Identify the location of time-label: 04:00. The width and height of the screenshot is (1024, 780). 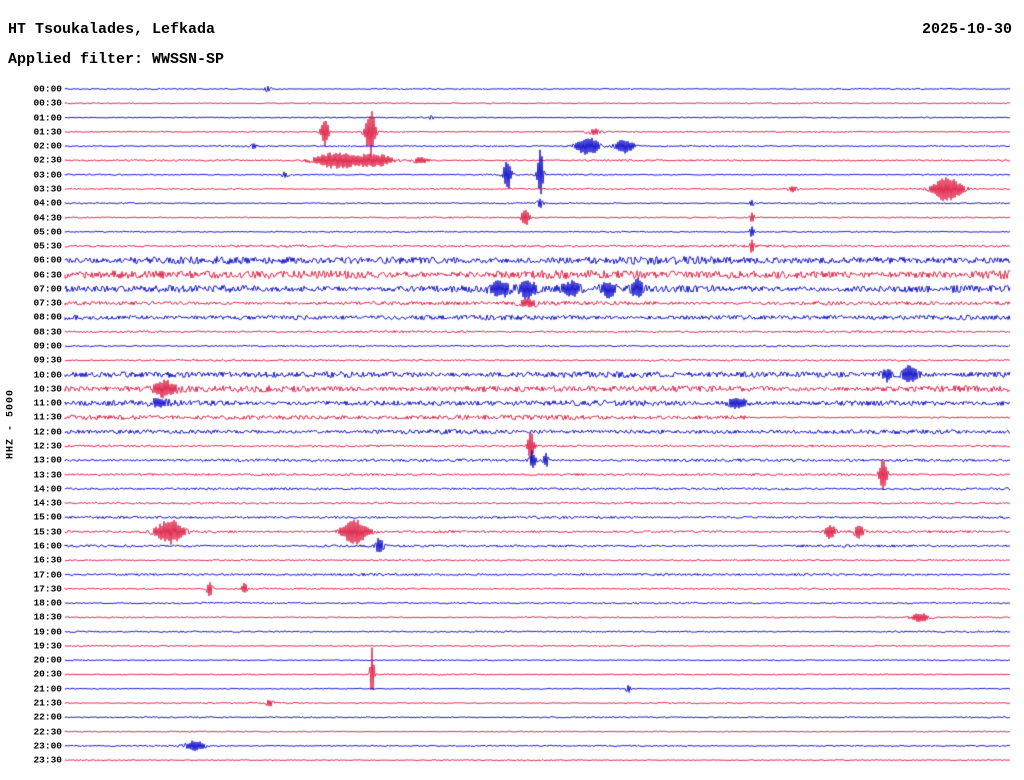
(47, 203).